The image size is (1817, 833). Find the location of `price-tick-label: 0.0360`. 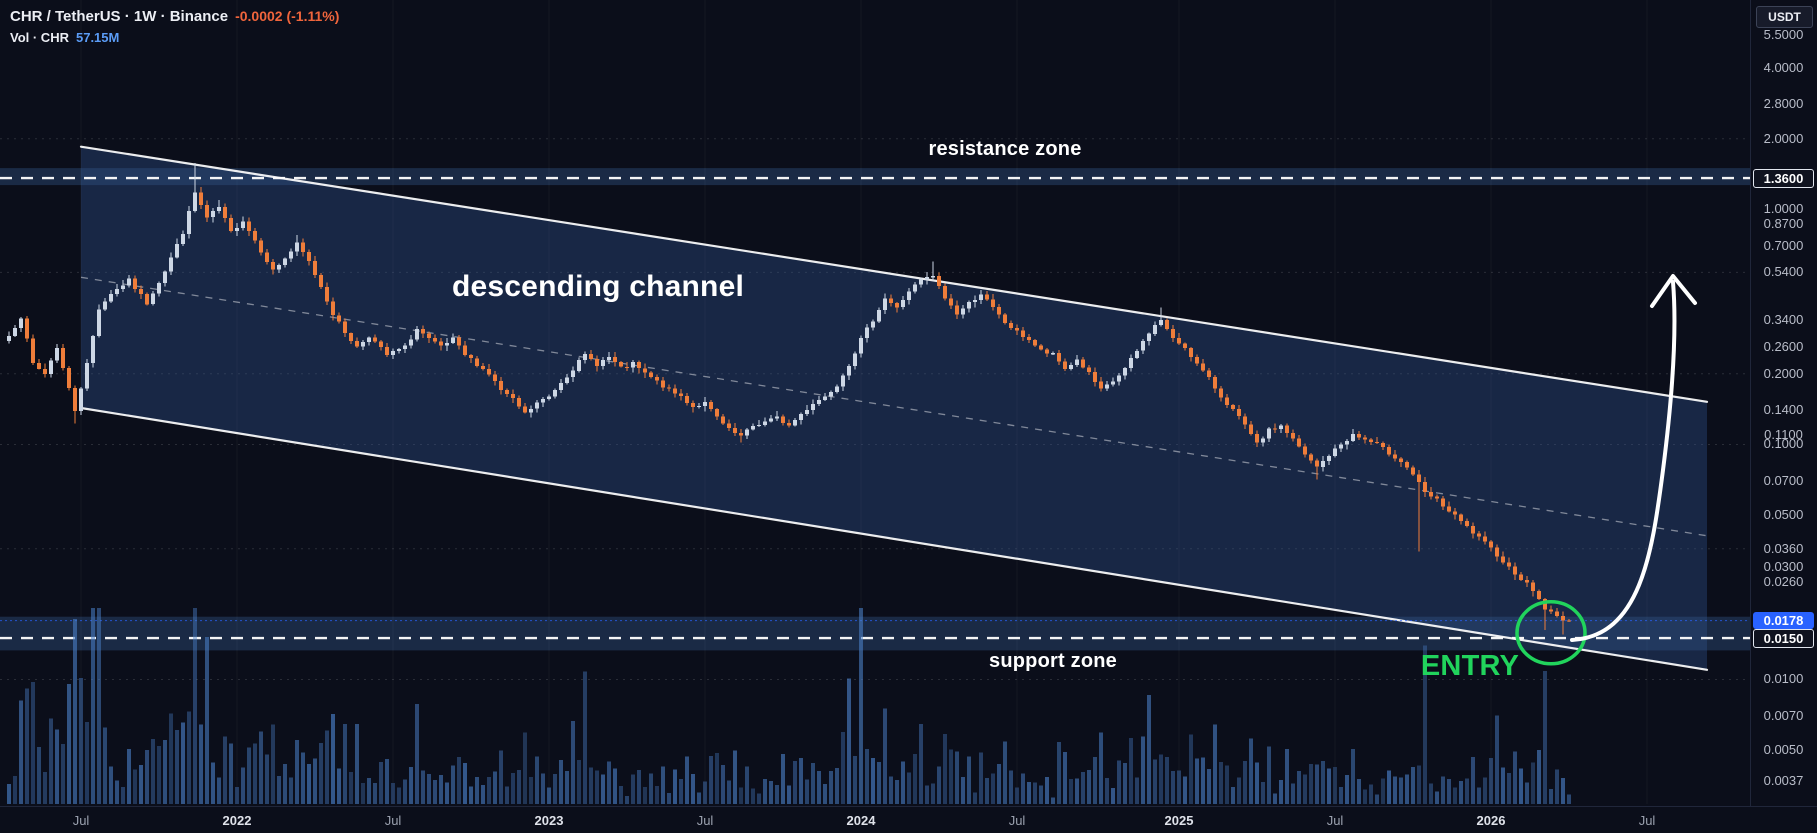

price-tick-label: 0.0360 is located at coordinates (1783, 548).